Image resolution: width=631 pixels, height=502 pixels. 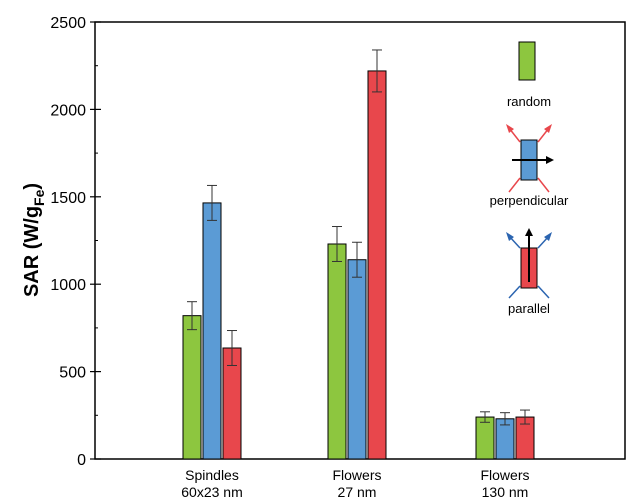 What do you see at coordinates (68, 198) in the screenshot?
I see `y-tick-label: 1500` at bounding box center [68, 198].